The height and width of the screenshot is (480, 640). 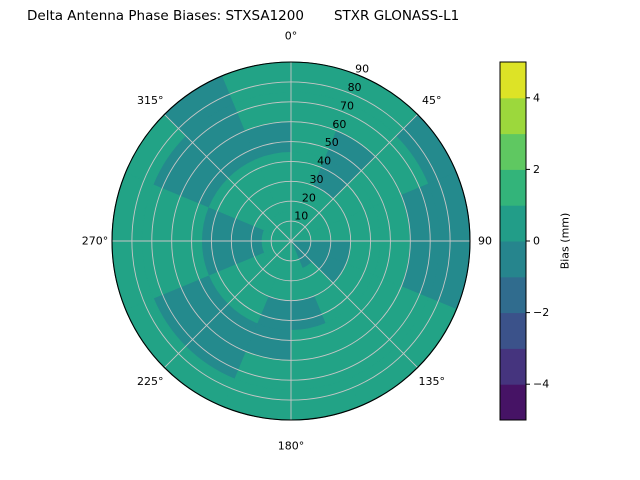 What do you see at coordinates (291, 446) in the screenshot?
I see `angle-tick-label: 180°` at bounding box center [291, 446].